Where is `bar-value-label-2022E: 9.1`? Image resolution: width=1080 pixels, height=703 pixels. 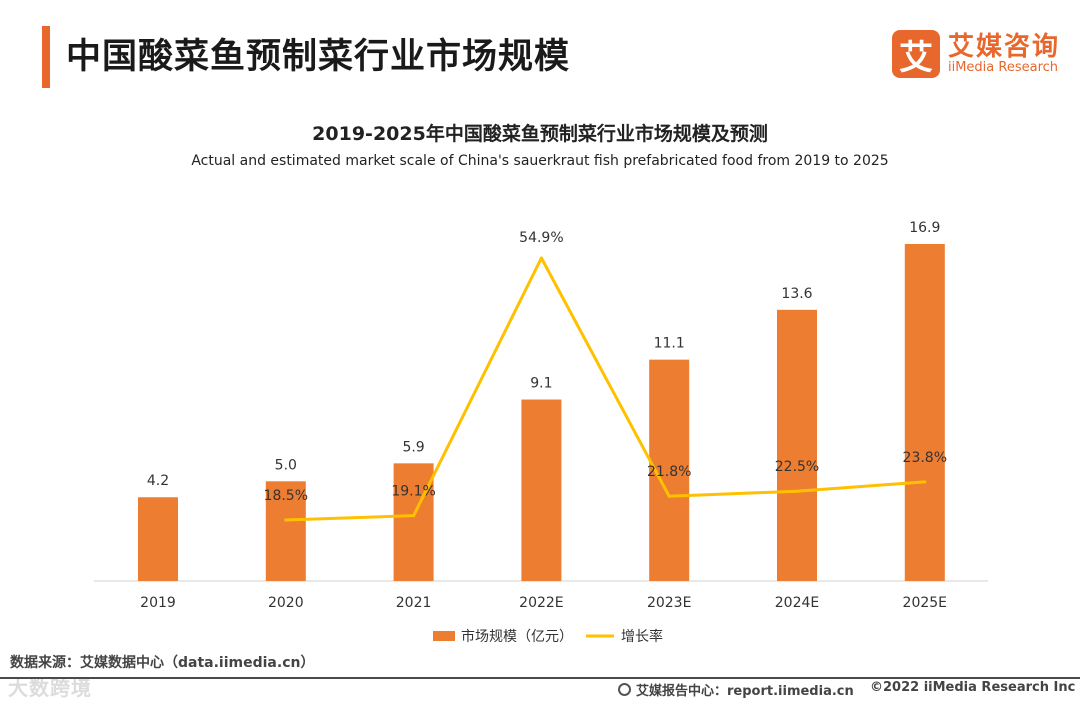
bar-value-label-2022E: 9.1 is located at coordinates (541, 384).